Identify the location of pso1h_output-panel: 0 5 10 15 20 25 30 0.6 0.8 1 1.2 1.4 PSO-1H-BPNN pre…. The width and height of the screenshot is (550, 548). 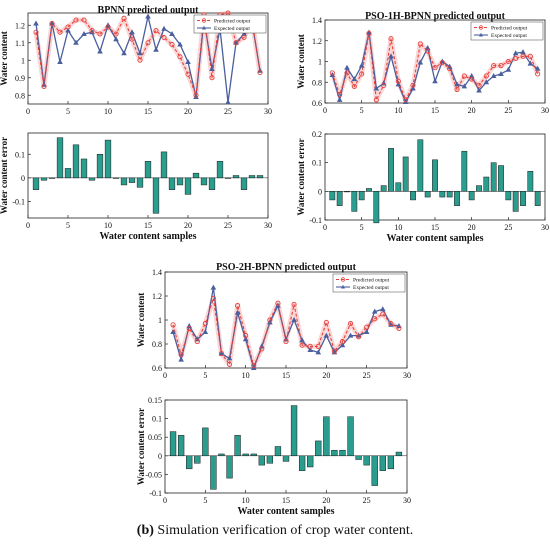
(422, 63).